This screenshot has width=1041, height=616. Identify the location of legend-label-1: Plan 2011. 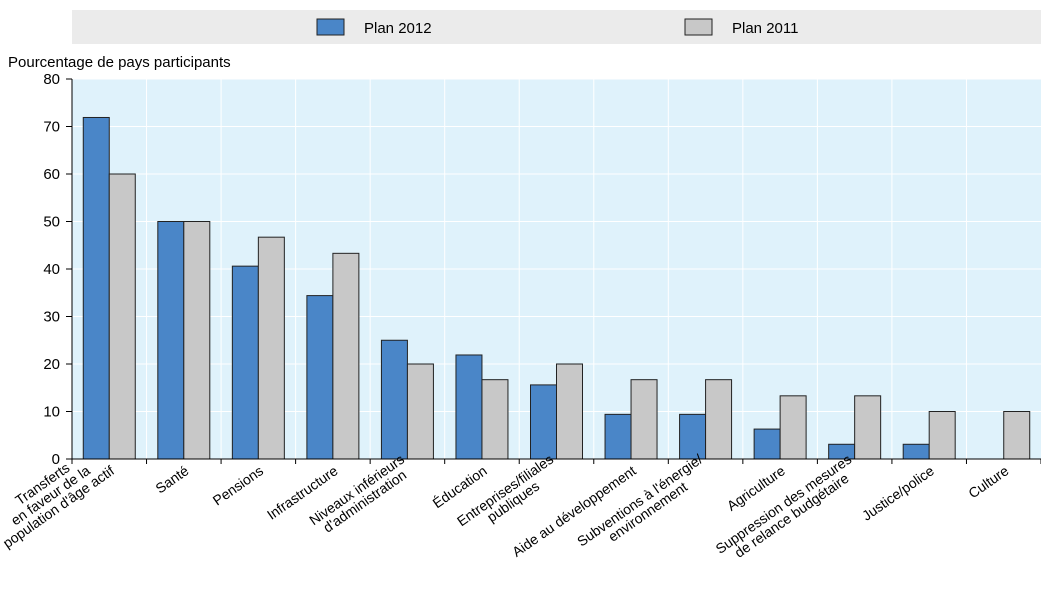
(765, 28).